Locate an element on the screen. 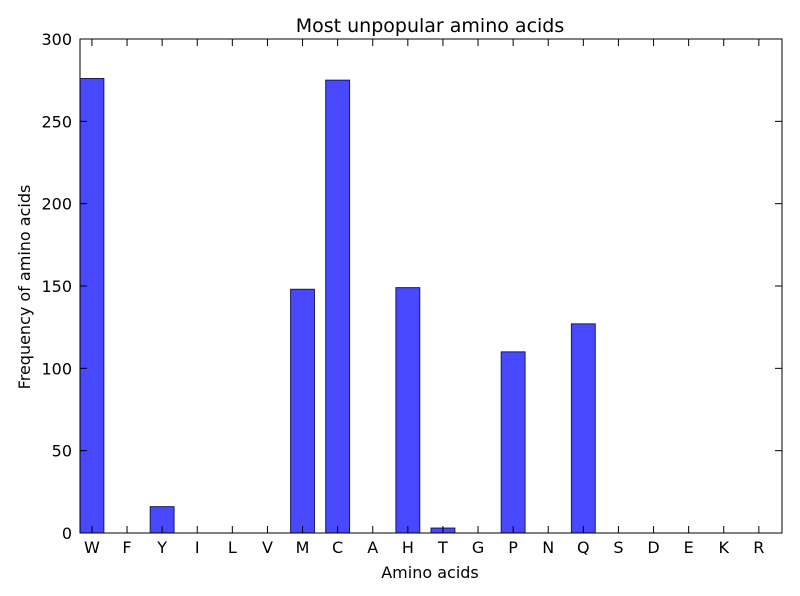 This screenshot has width=800, height=596. x-tick-label-D: D is located at coordinates (653, 547).